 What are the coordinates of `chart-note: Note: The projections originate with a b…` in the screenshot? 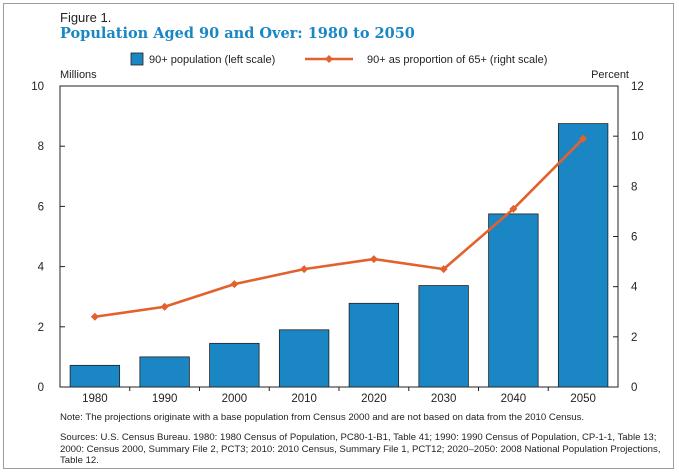 It's located at (322, 417).